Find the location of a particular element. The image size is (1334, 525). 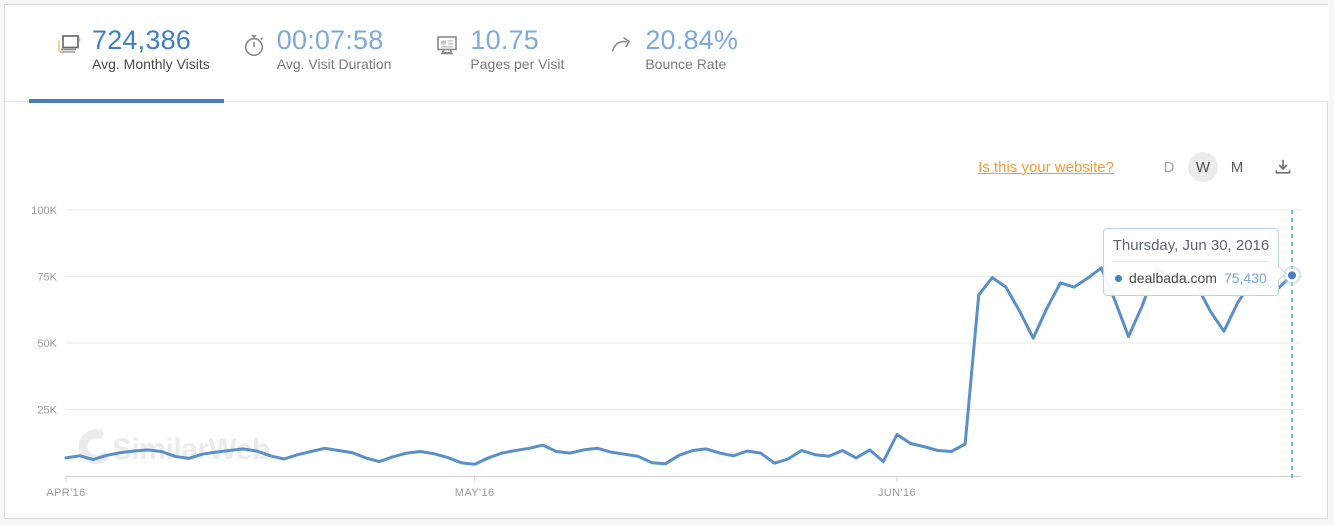

download-button is located at coordinates (1283, 167).